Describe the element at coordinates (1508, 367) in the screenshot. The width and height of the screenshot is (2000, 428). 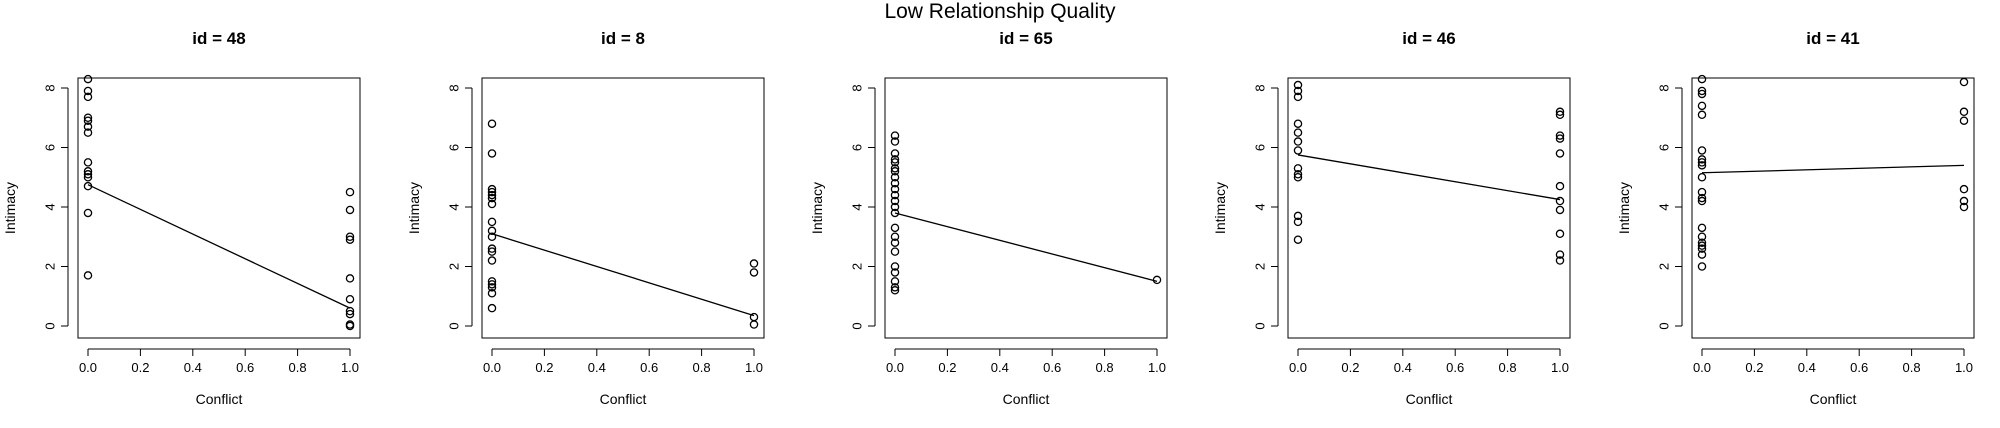
I see `x-tick-label: 0.8` at that location.